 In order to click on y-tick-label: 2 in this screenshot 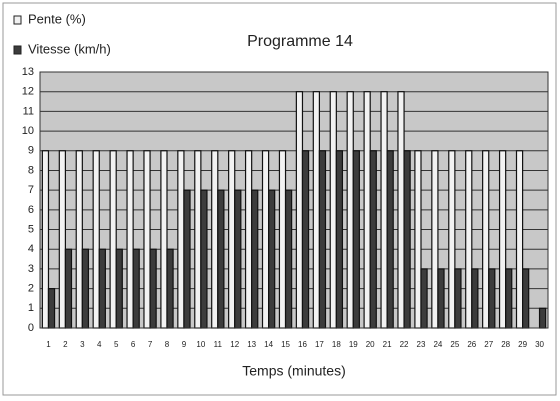, I will do `click(31, 289)`.